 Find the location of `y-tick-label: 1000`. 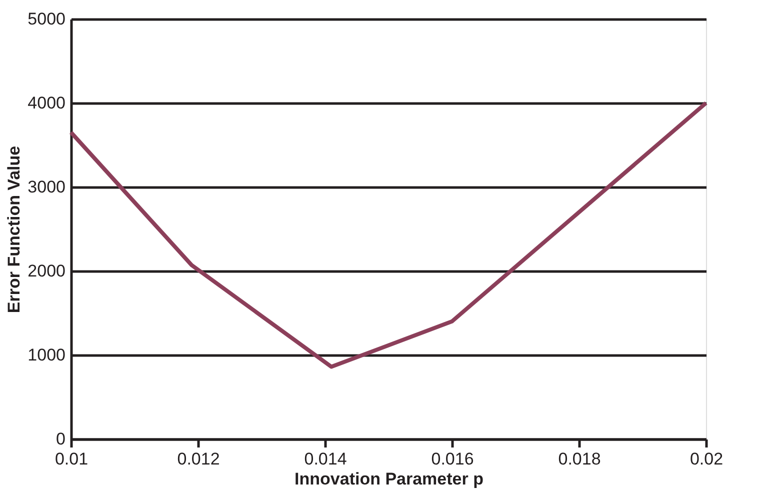

y-tick-label: 1000 is located at coordinates (47, 355).